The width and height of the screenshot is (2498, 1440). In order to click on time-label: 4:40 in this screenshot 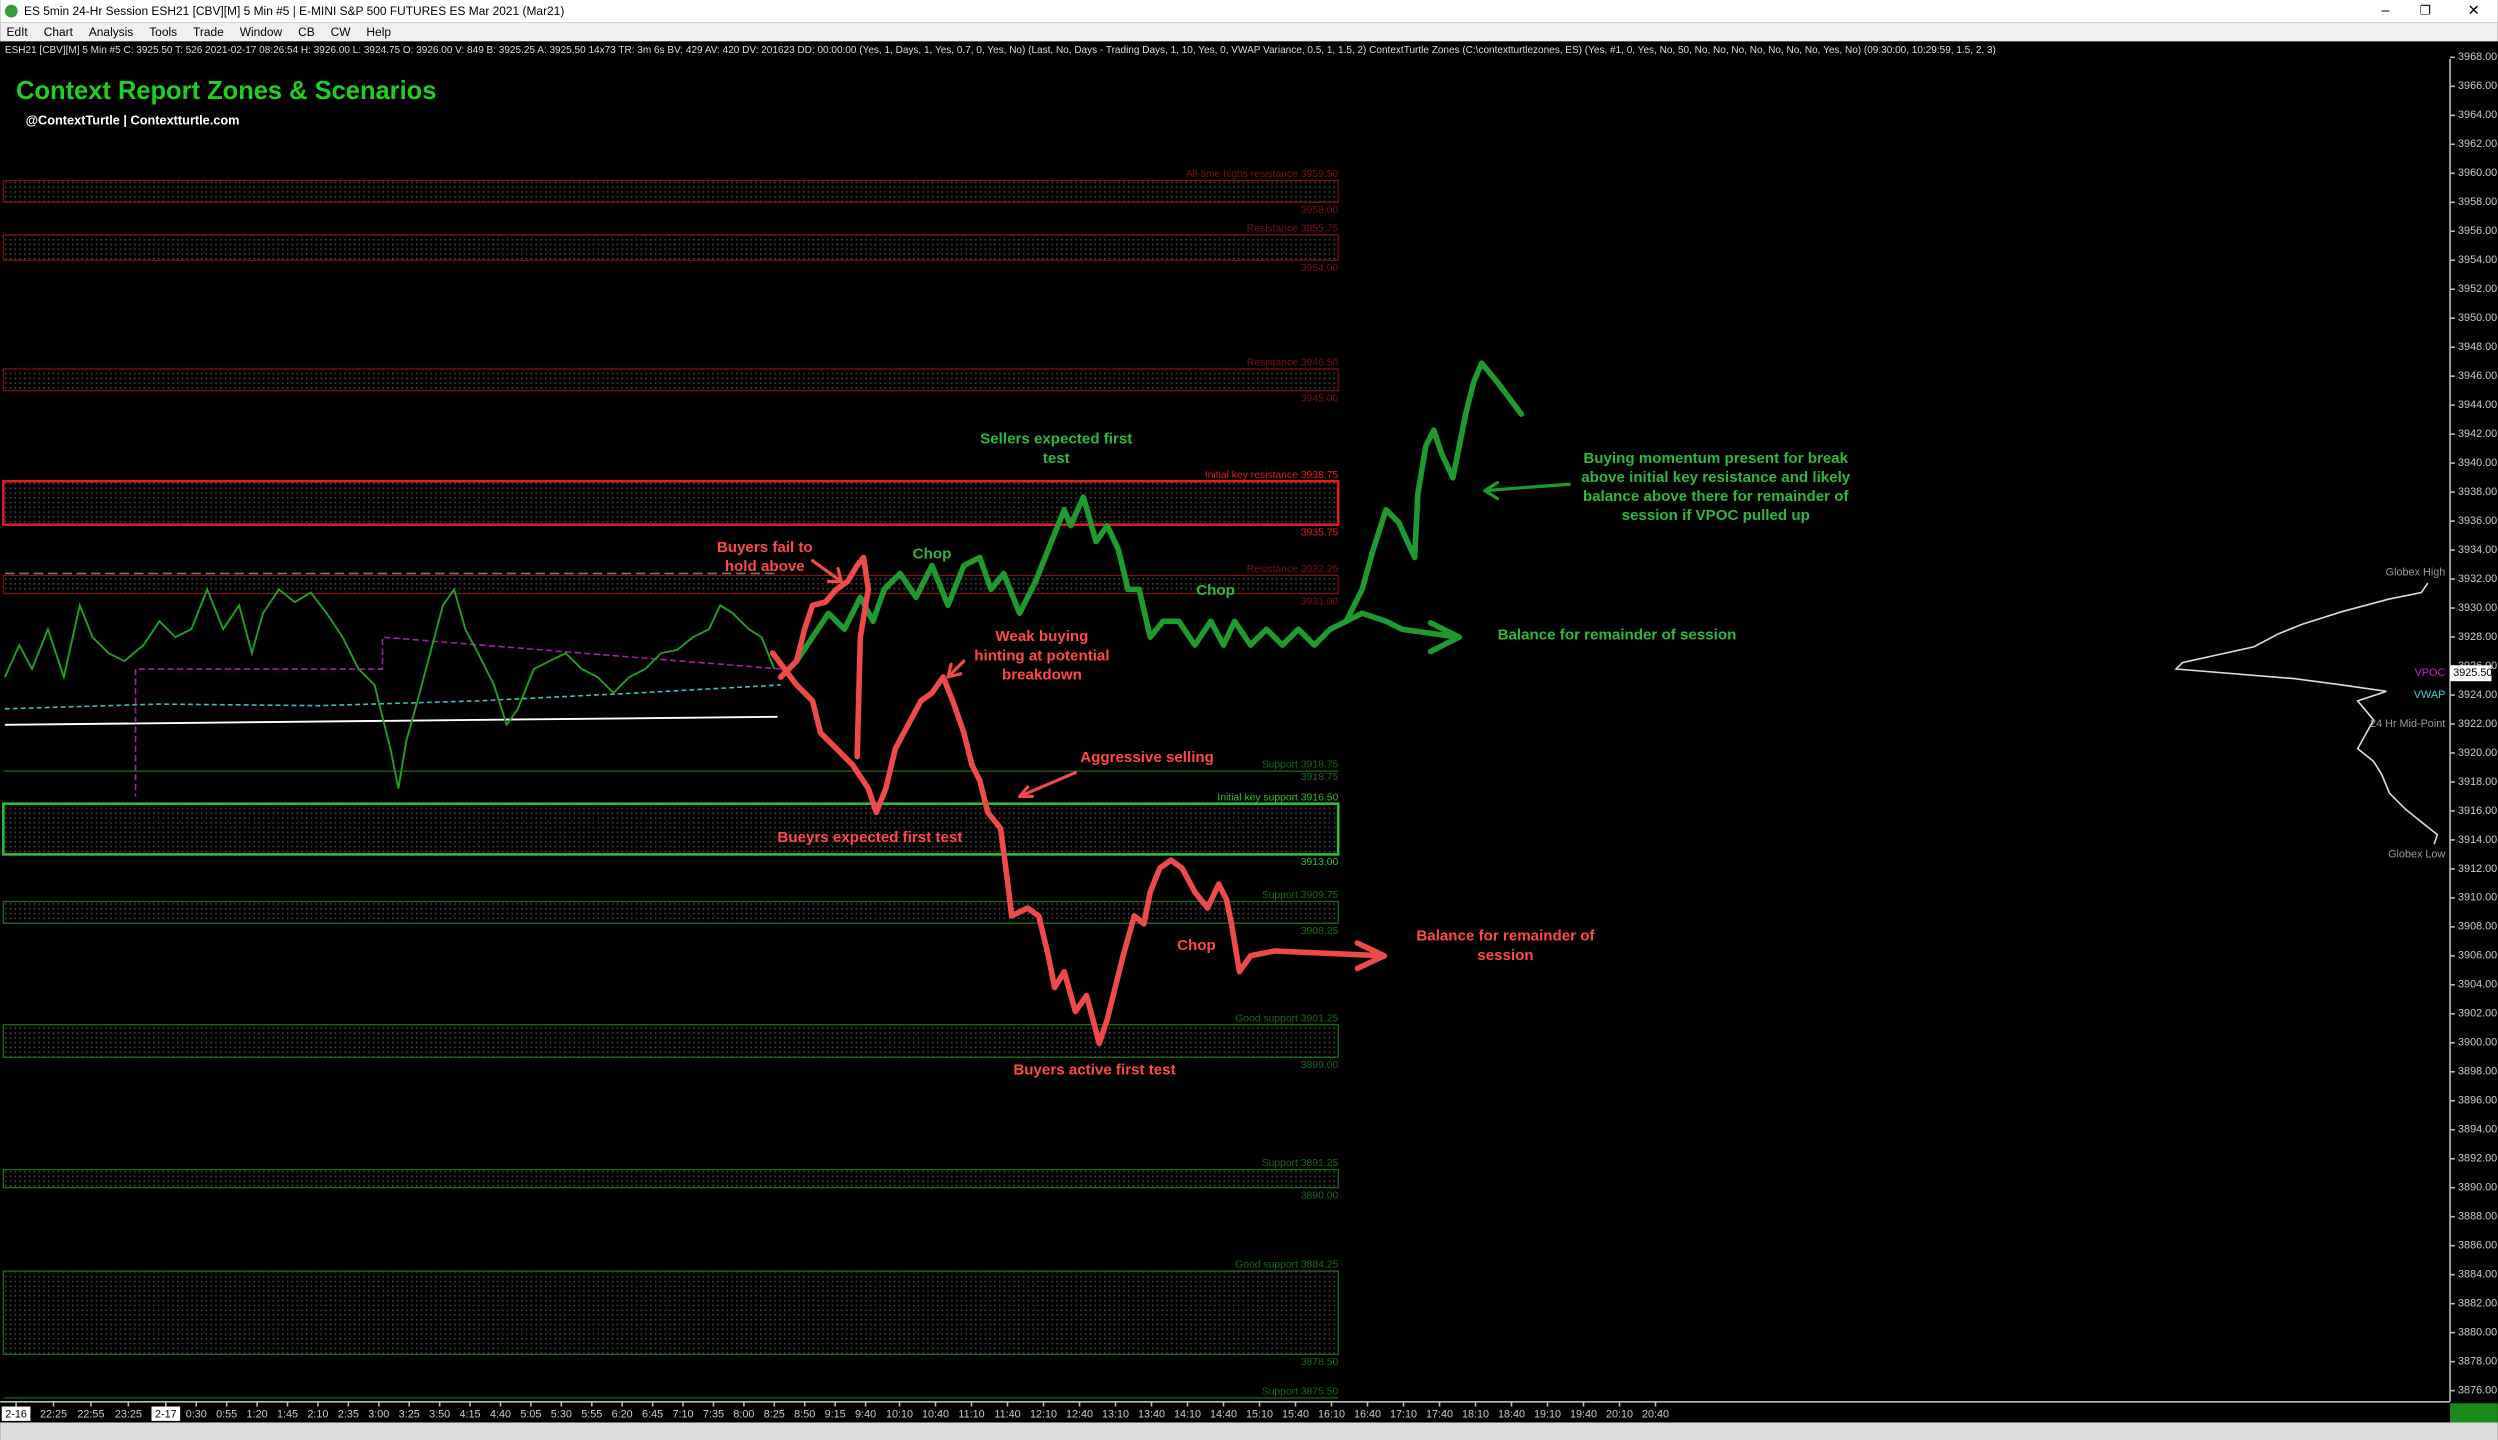, I will do `click(500, 1414)`.